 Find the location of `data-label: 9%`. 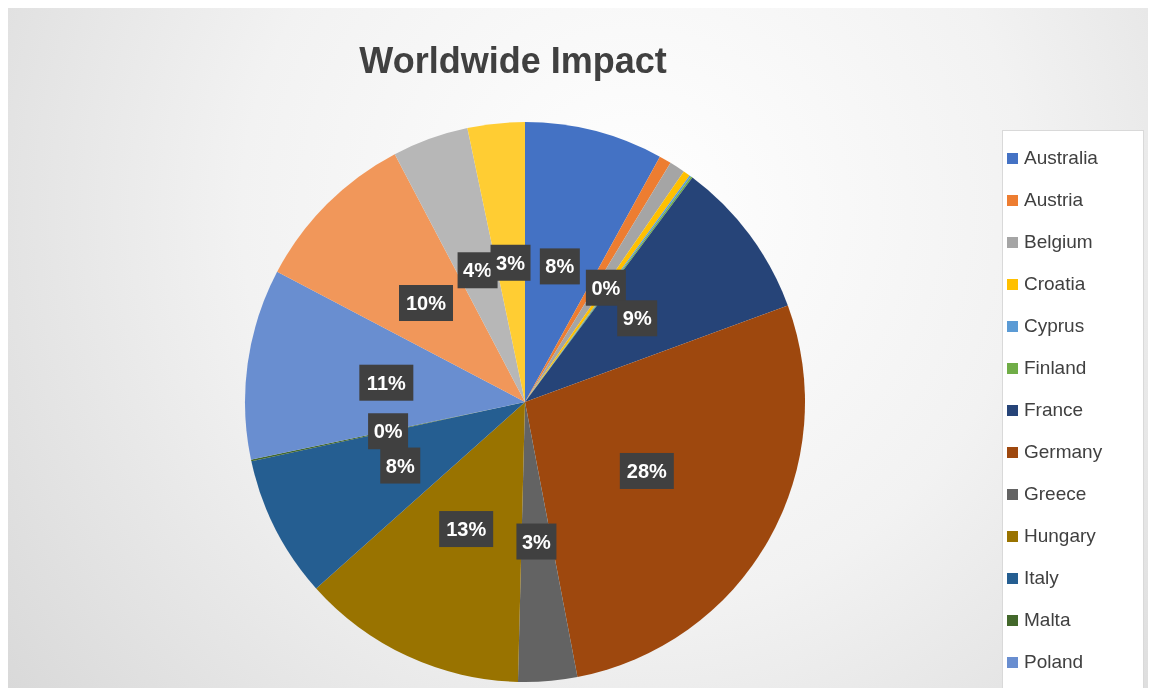

data-label: 9% is located at coordinates (637, 318).